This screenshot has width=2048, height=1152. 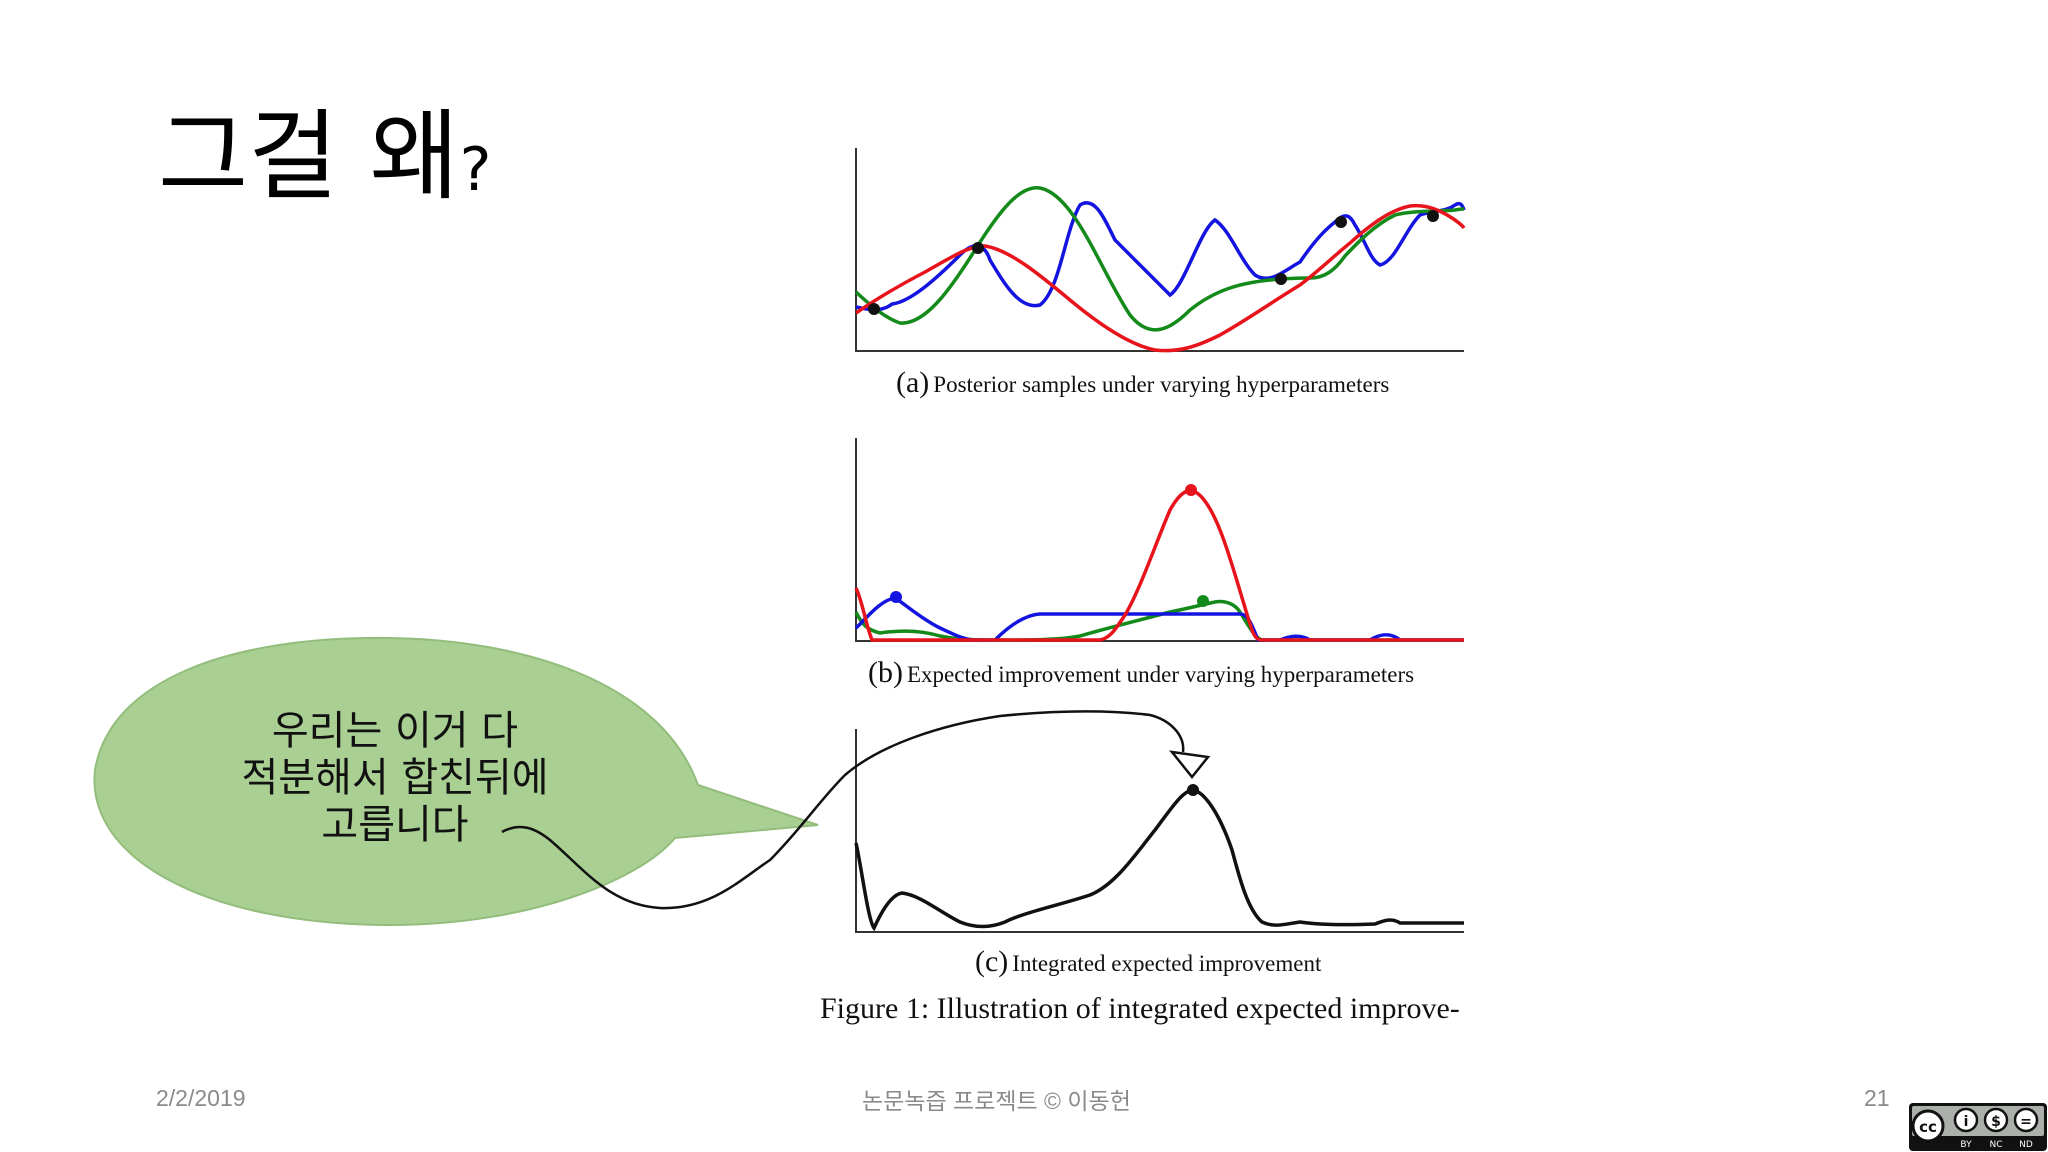 I want to click on callout-text: 우리는 이거 다 적분해서 합친뒤에 고릅니다, so click(x=395, y=778).